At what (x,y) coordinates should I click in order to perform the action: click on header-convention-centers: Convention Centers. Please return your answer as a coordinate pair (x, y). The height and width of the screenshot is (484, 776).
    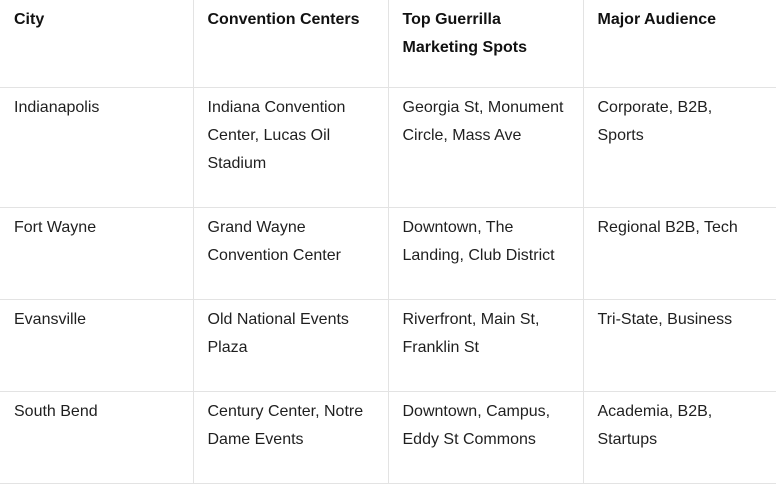
    Looking at the image, I should click on (291, 44).